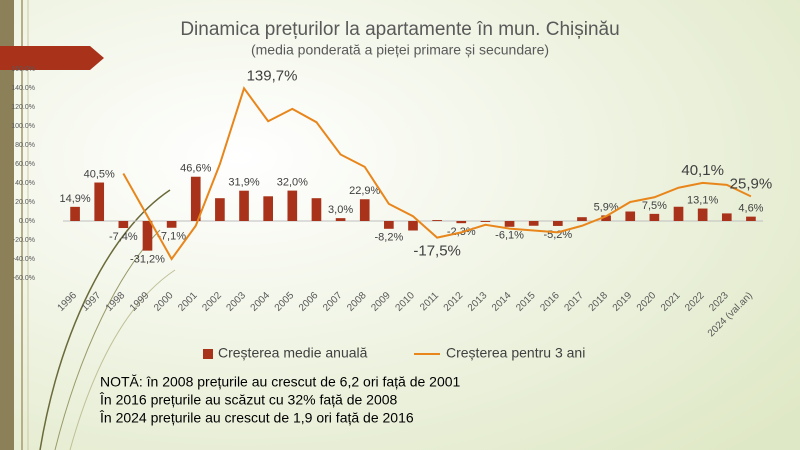  Describe the element at coordinates (23, 88) in the screenshot. I see `y-tick-label: 140.0%` at that location.